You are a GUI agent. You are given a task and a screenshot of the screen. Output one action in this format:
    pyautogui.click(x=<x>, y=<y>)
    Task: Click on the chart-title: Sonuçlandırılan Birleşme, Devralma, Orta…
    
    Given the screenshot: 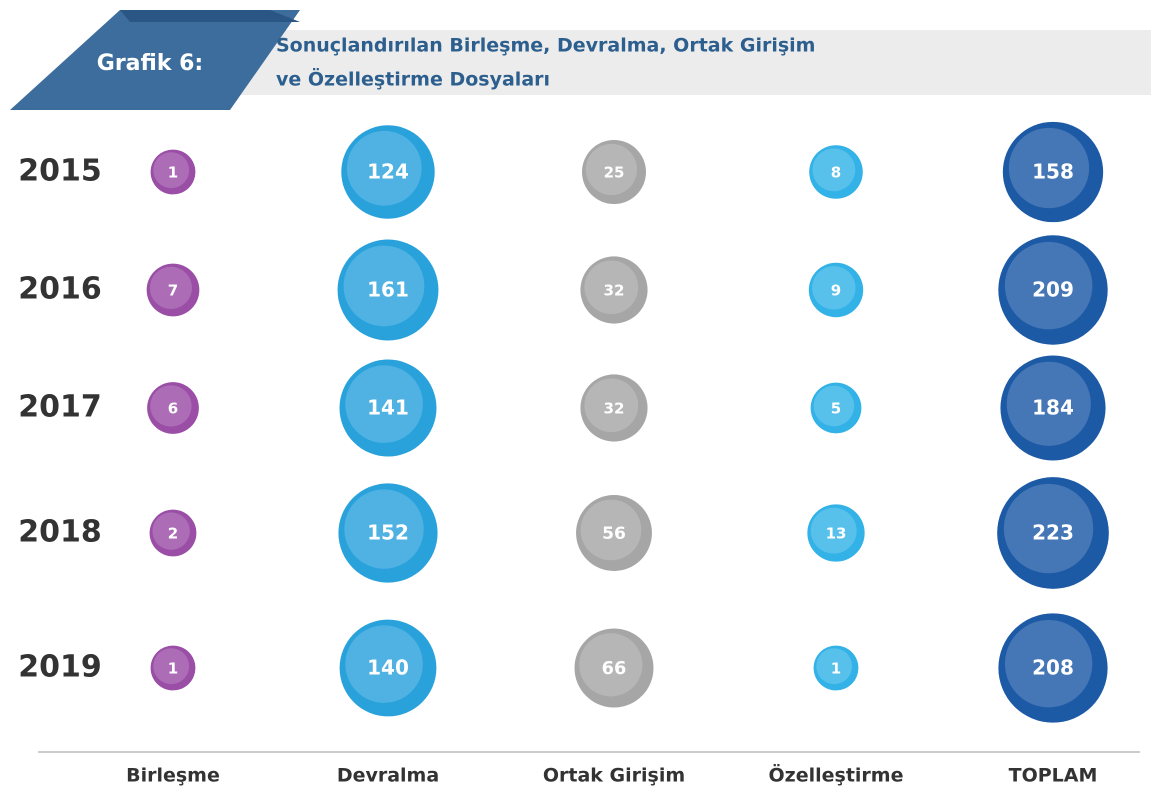 What is the action you would take?
    pyautogui.click(x=545, y=46)
    